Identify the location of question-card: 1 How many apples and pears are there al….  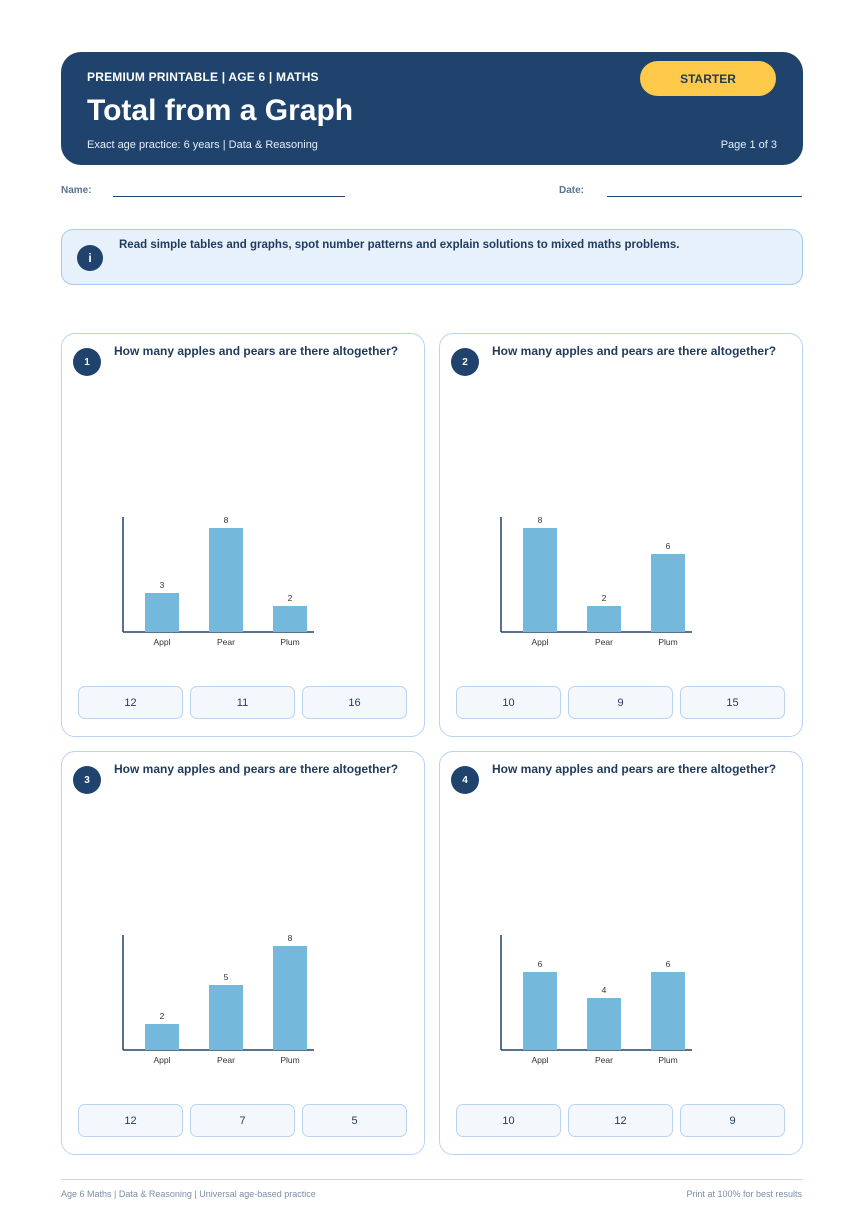
(243, 535).